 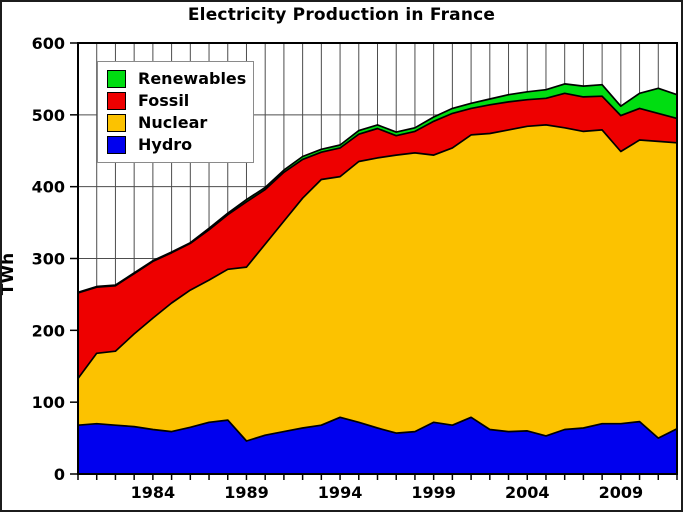 I want to click on legend-item-hydro: Hydro, so click(x=176, y=145).